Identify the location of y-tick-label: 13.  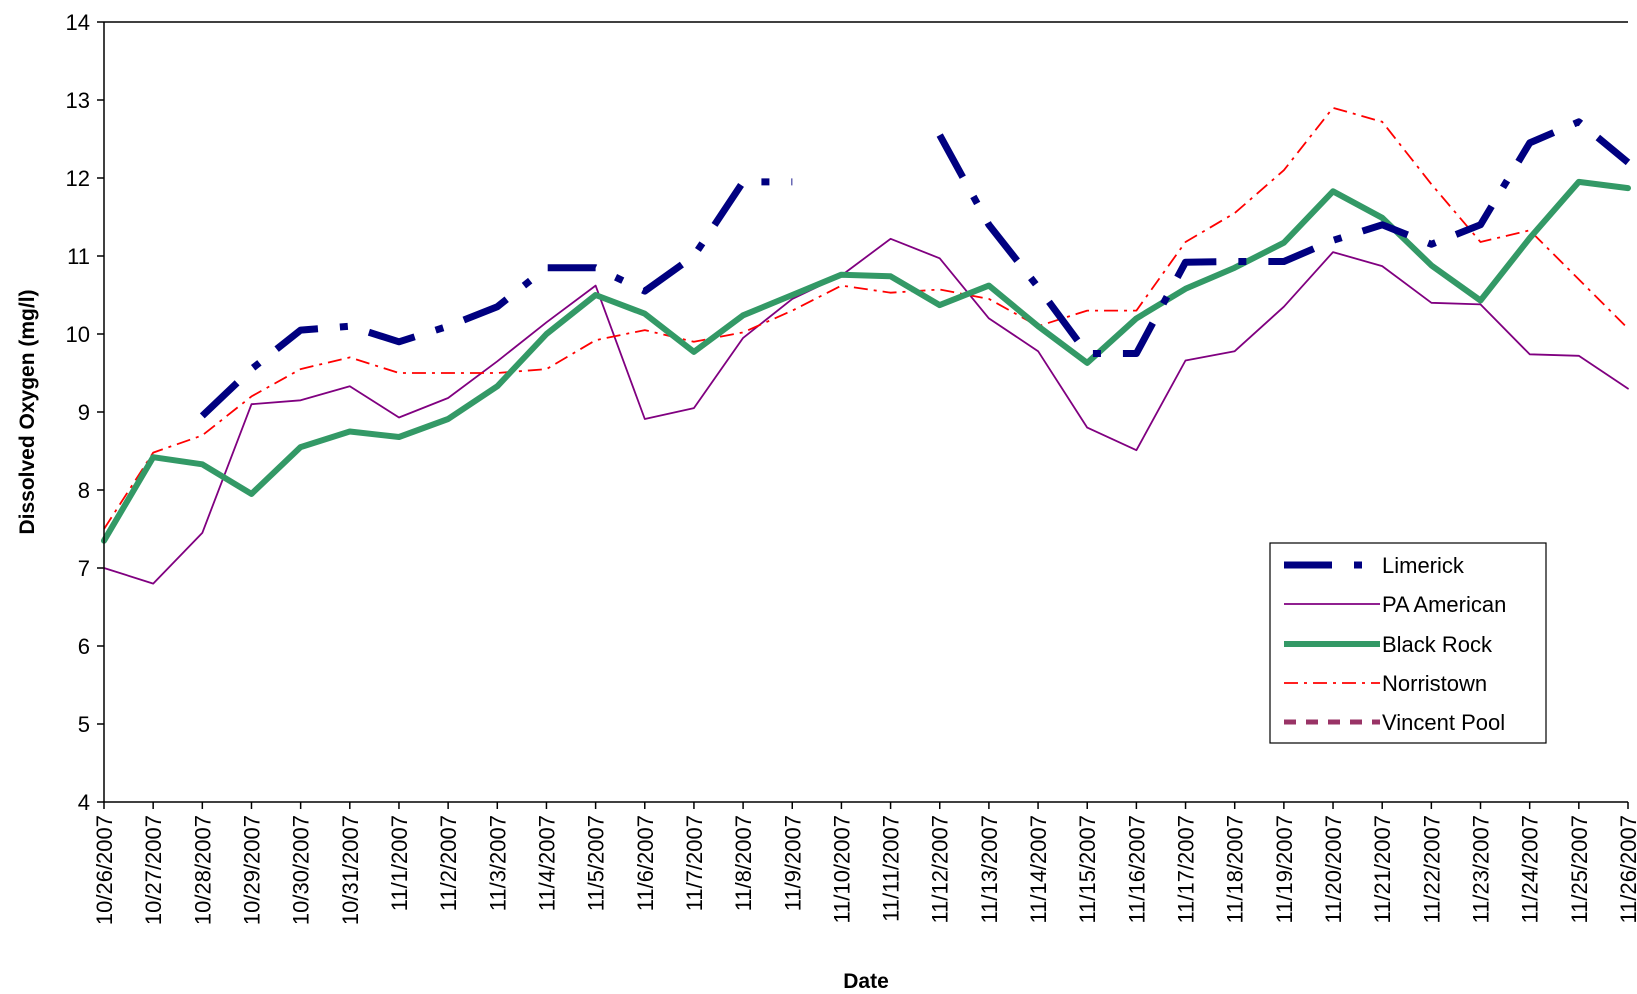
(78, 100).